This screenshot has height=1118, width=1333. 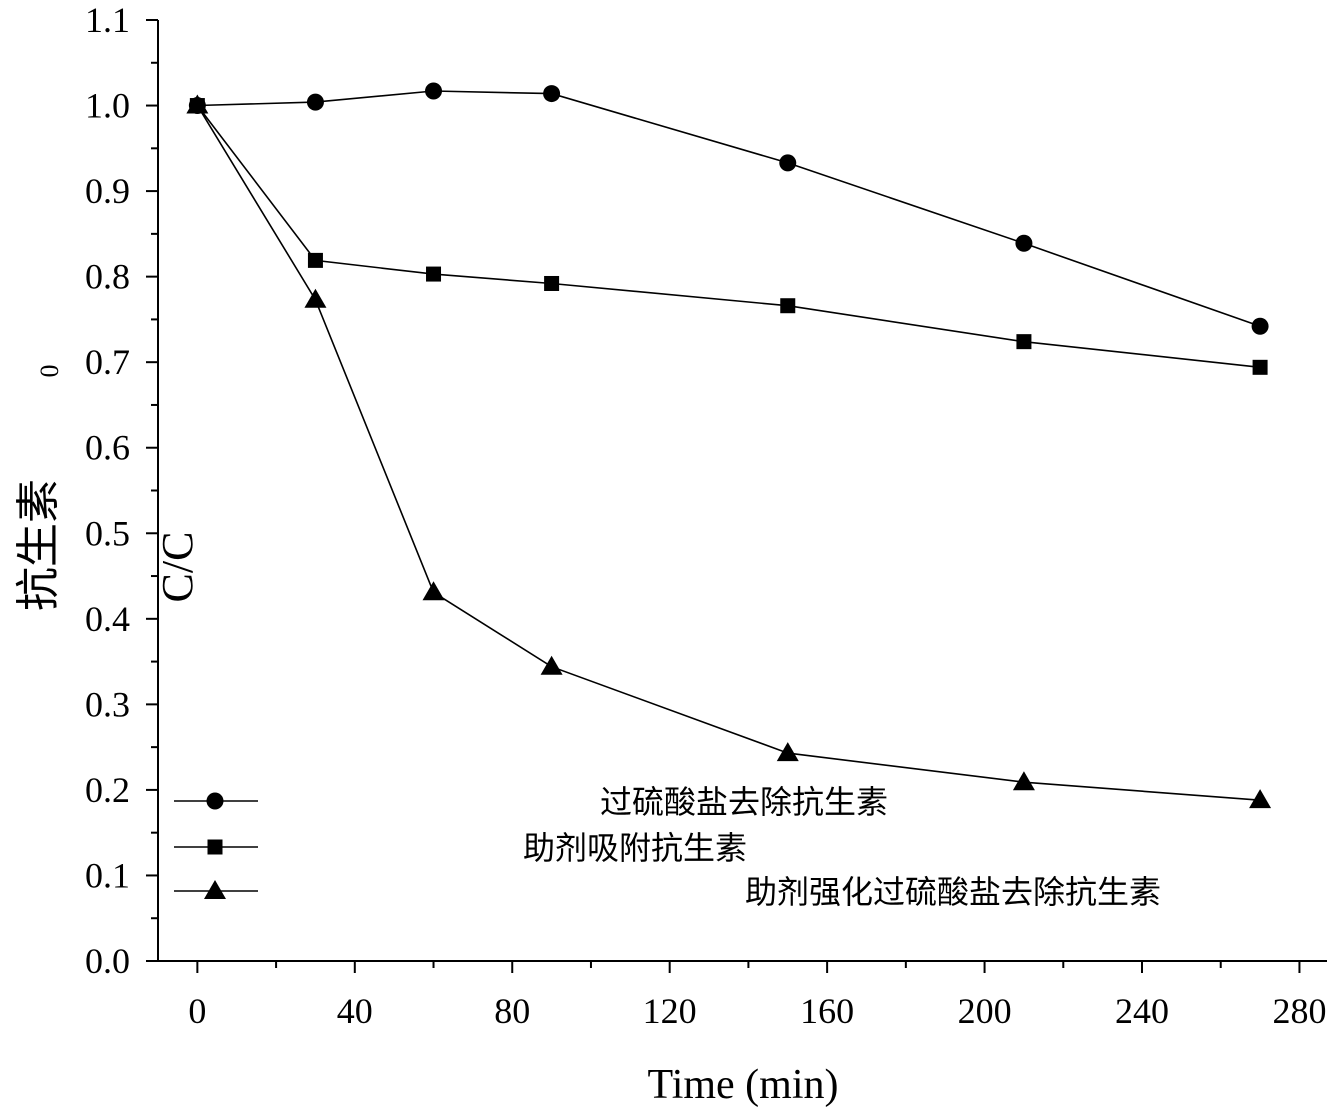 I want to click on legend-marker-circle, so click(x=215, y=801).